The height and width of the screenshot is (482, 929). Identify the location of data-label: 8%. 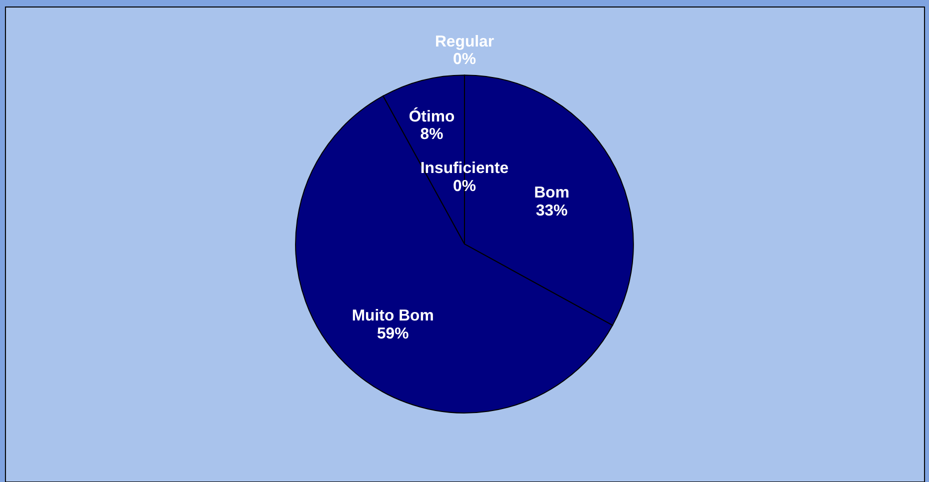
(432, 135).